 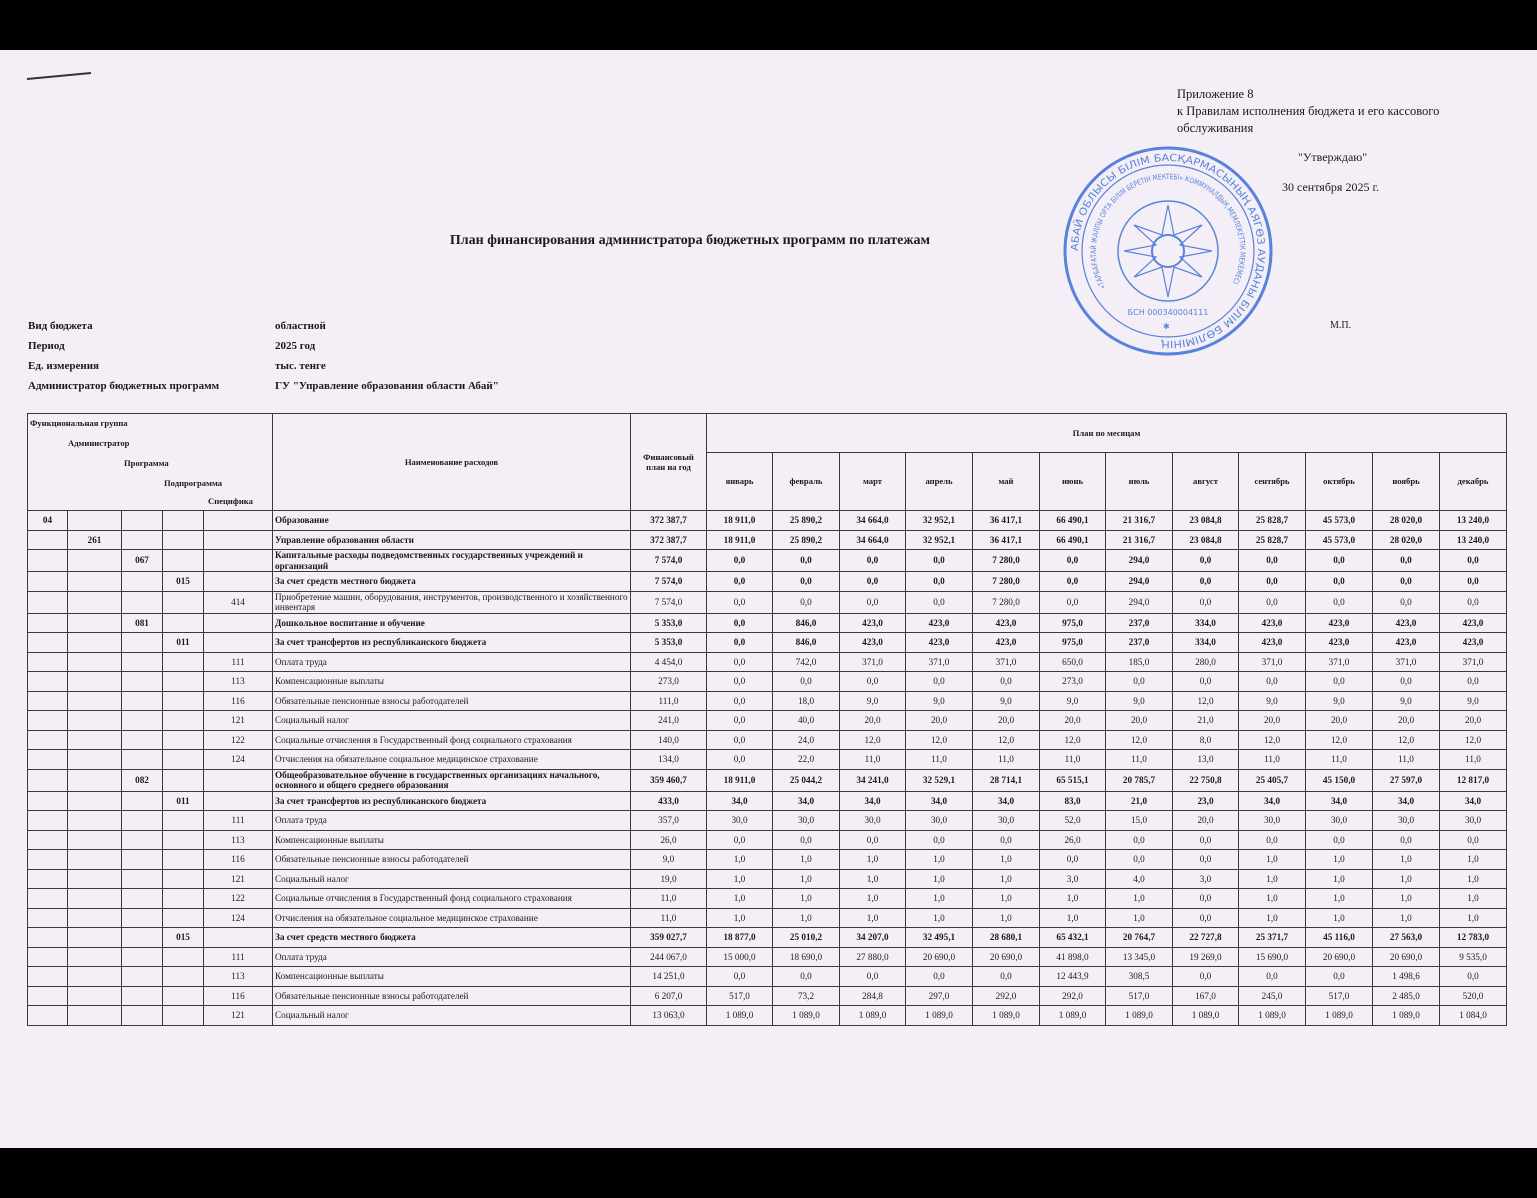 What do you see at coordinates (451, 462) in the screenshot?
I see `header-expense-name: Наименование расходов` at bounding box center [451, 462].